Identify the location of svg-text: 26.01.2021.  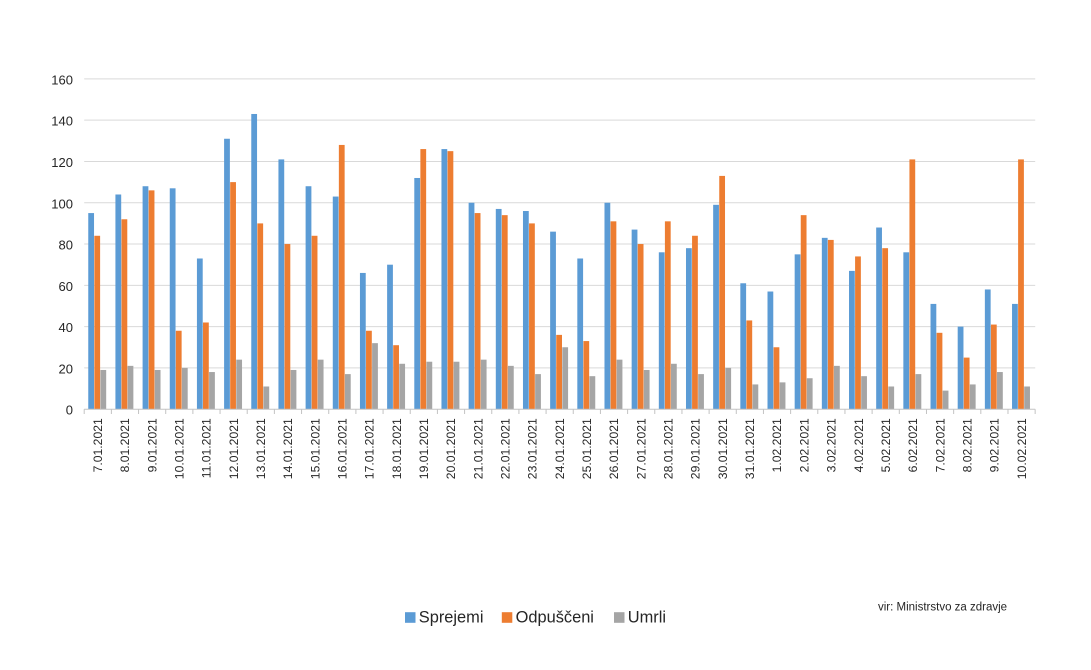
(614, 448).